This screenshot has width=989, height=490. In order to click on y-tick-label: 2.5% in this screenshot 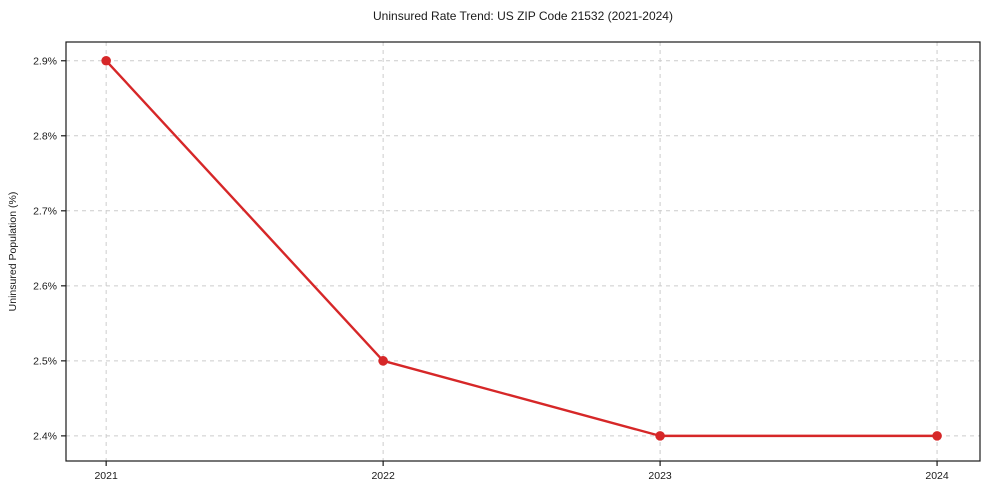, I will do `click(45, 361)`.